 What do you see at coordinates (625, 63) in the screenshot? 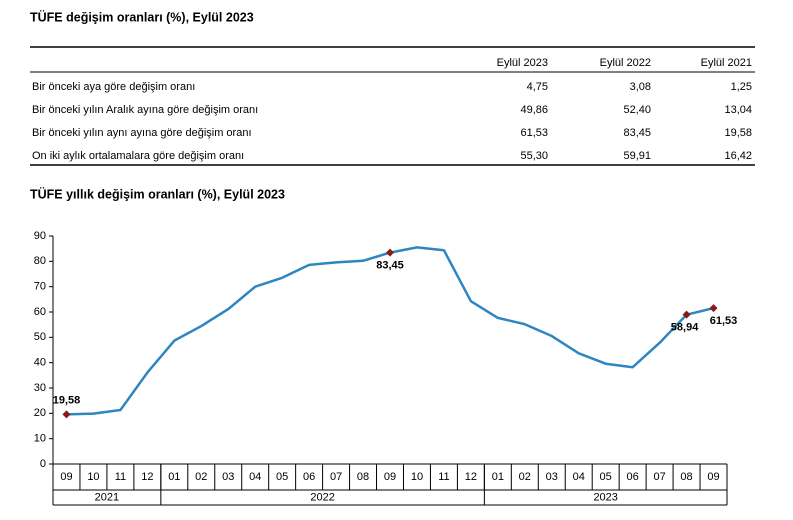
I see `column-header: Eylül 2022` at bounding box center [625, 63].